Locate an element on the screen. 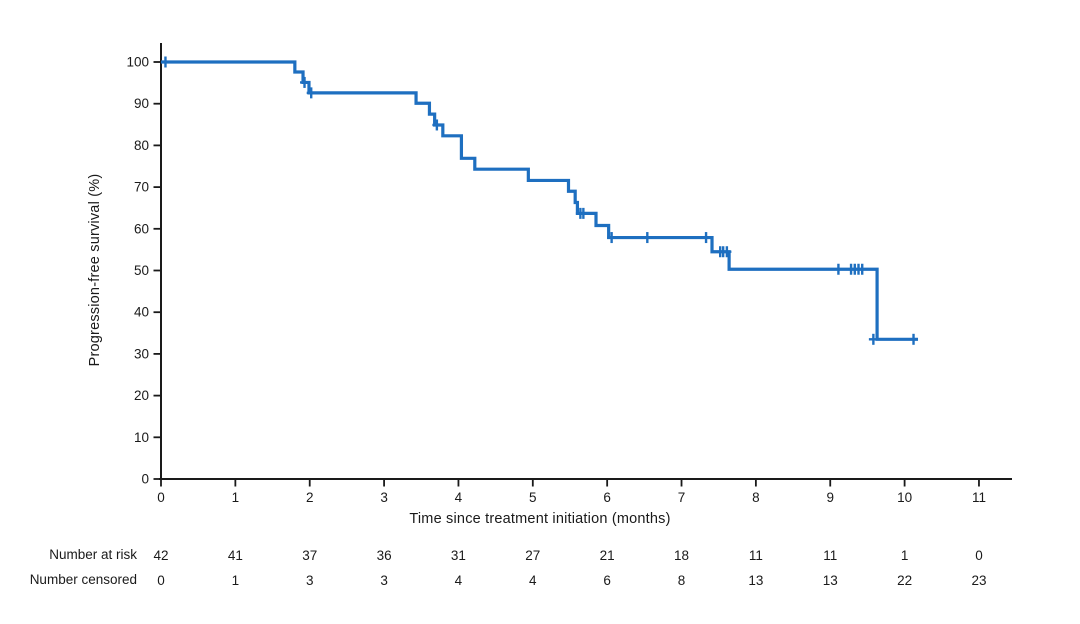  y-tick-label: 10 is located at coordinates (141, 437).